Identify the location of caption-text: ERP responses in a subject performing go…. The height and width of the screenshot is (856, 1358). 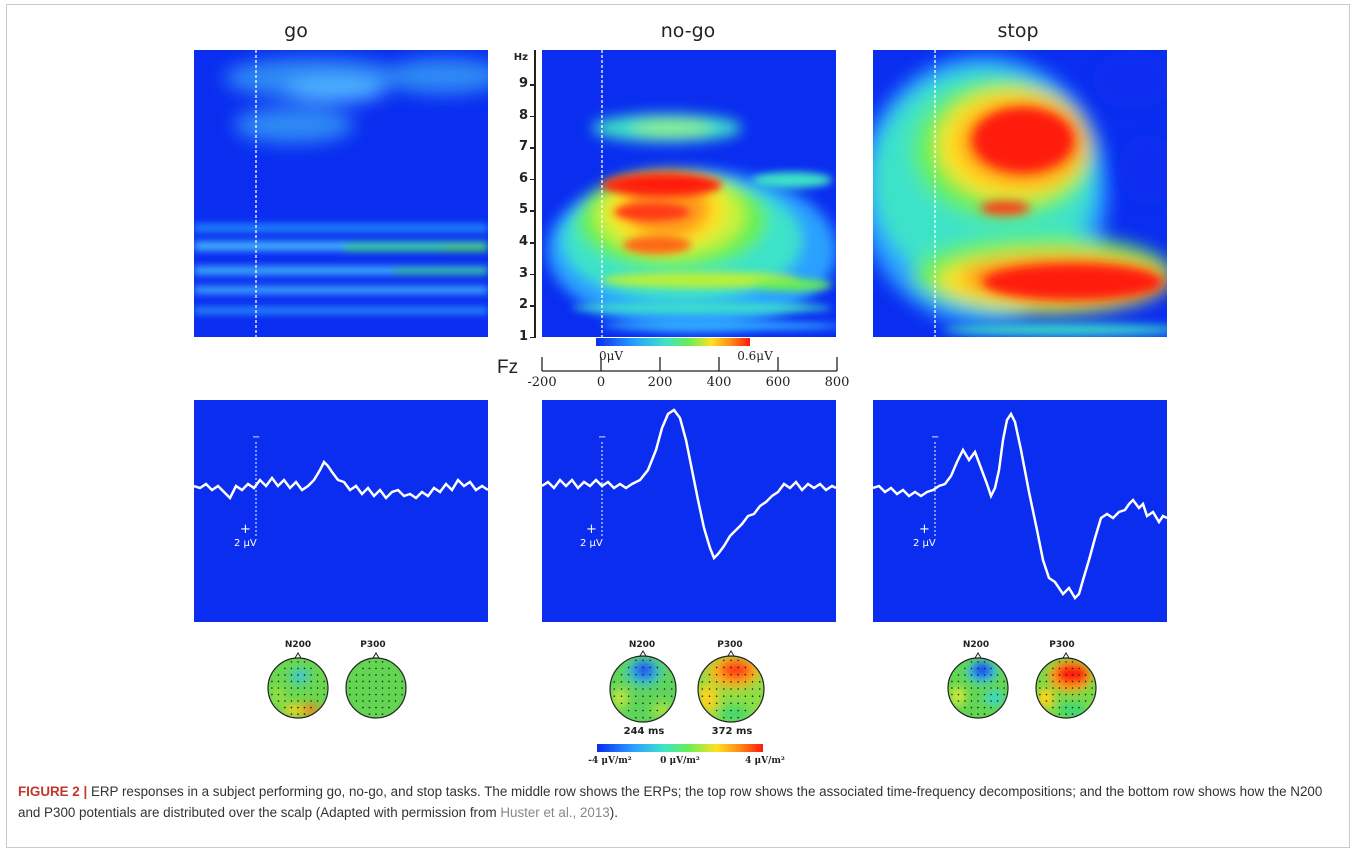
(670, 802).